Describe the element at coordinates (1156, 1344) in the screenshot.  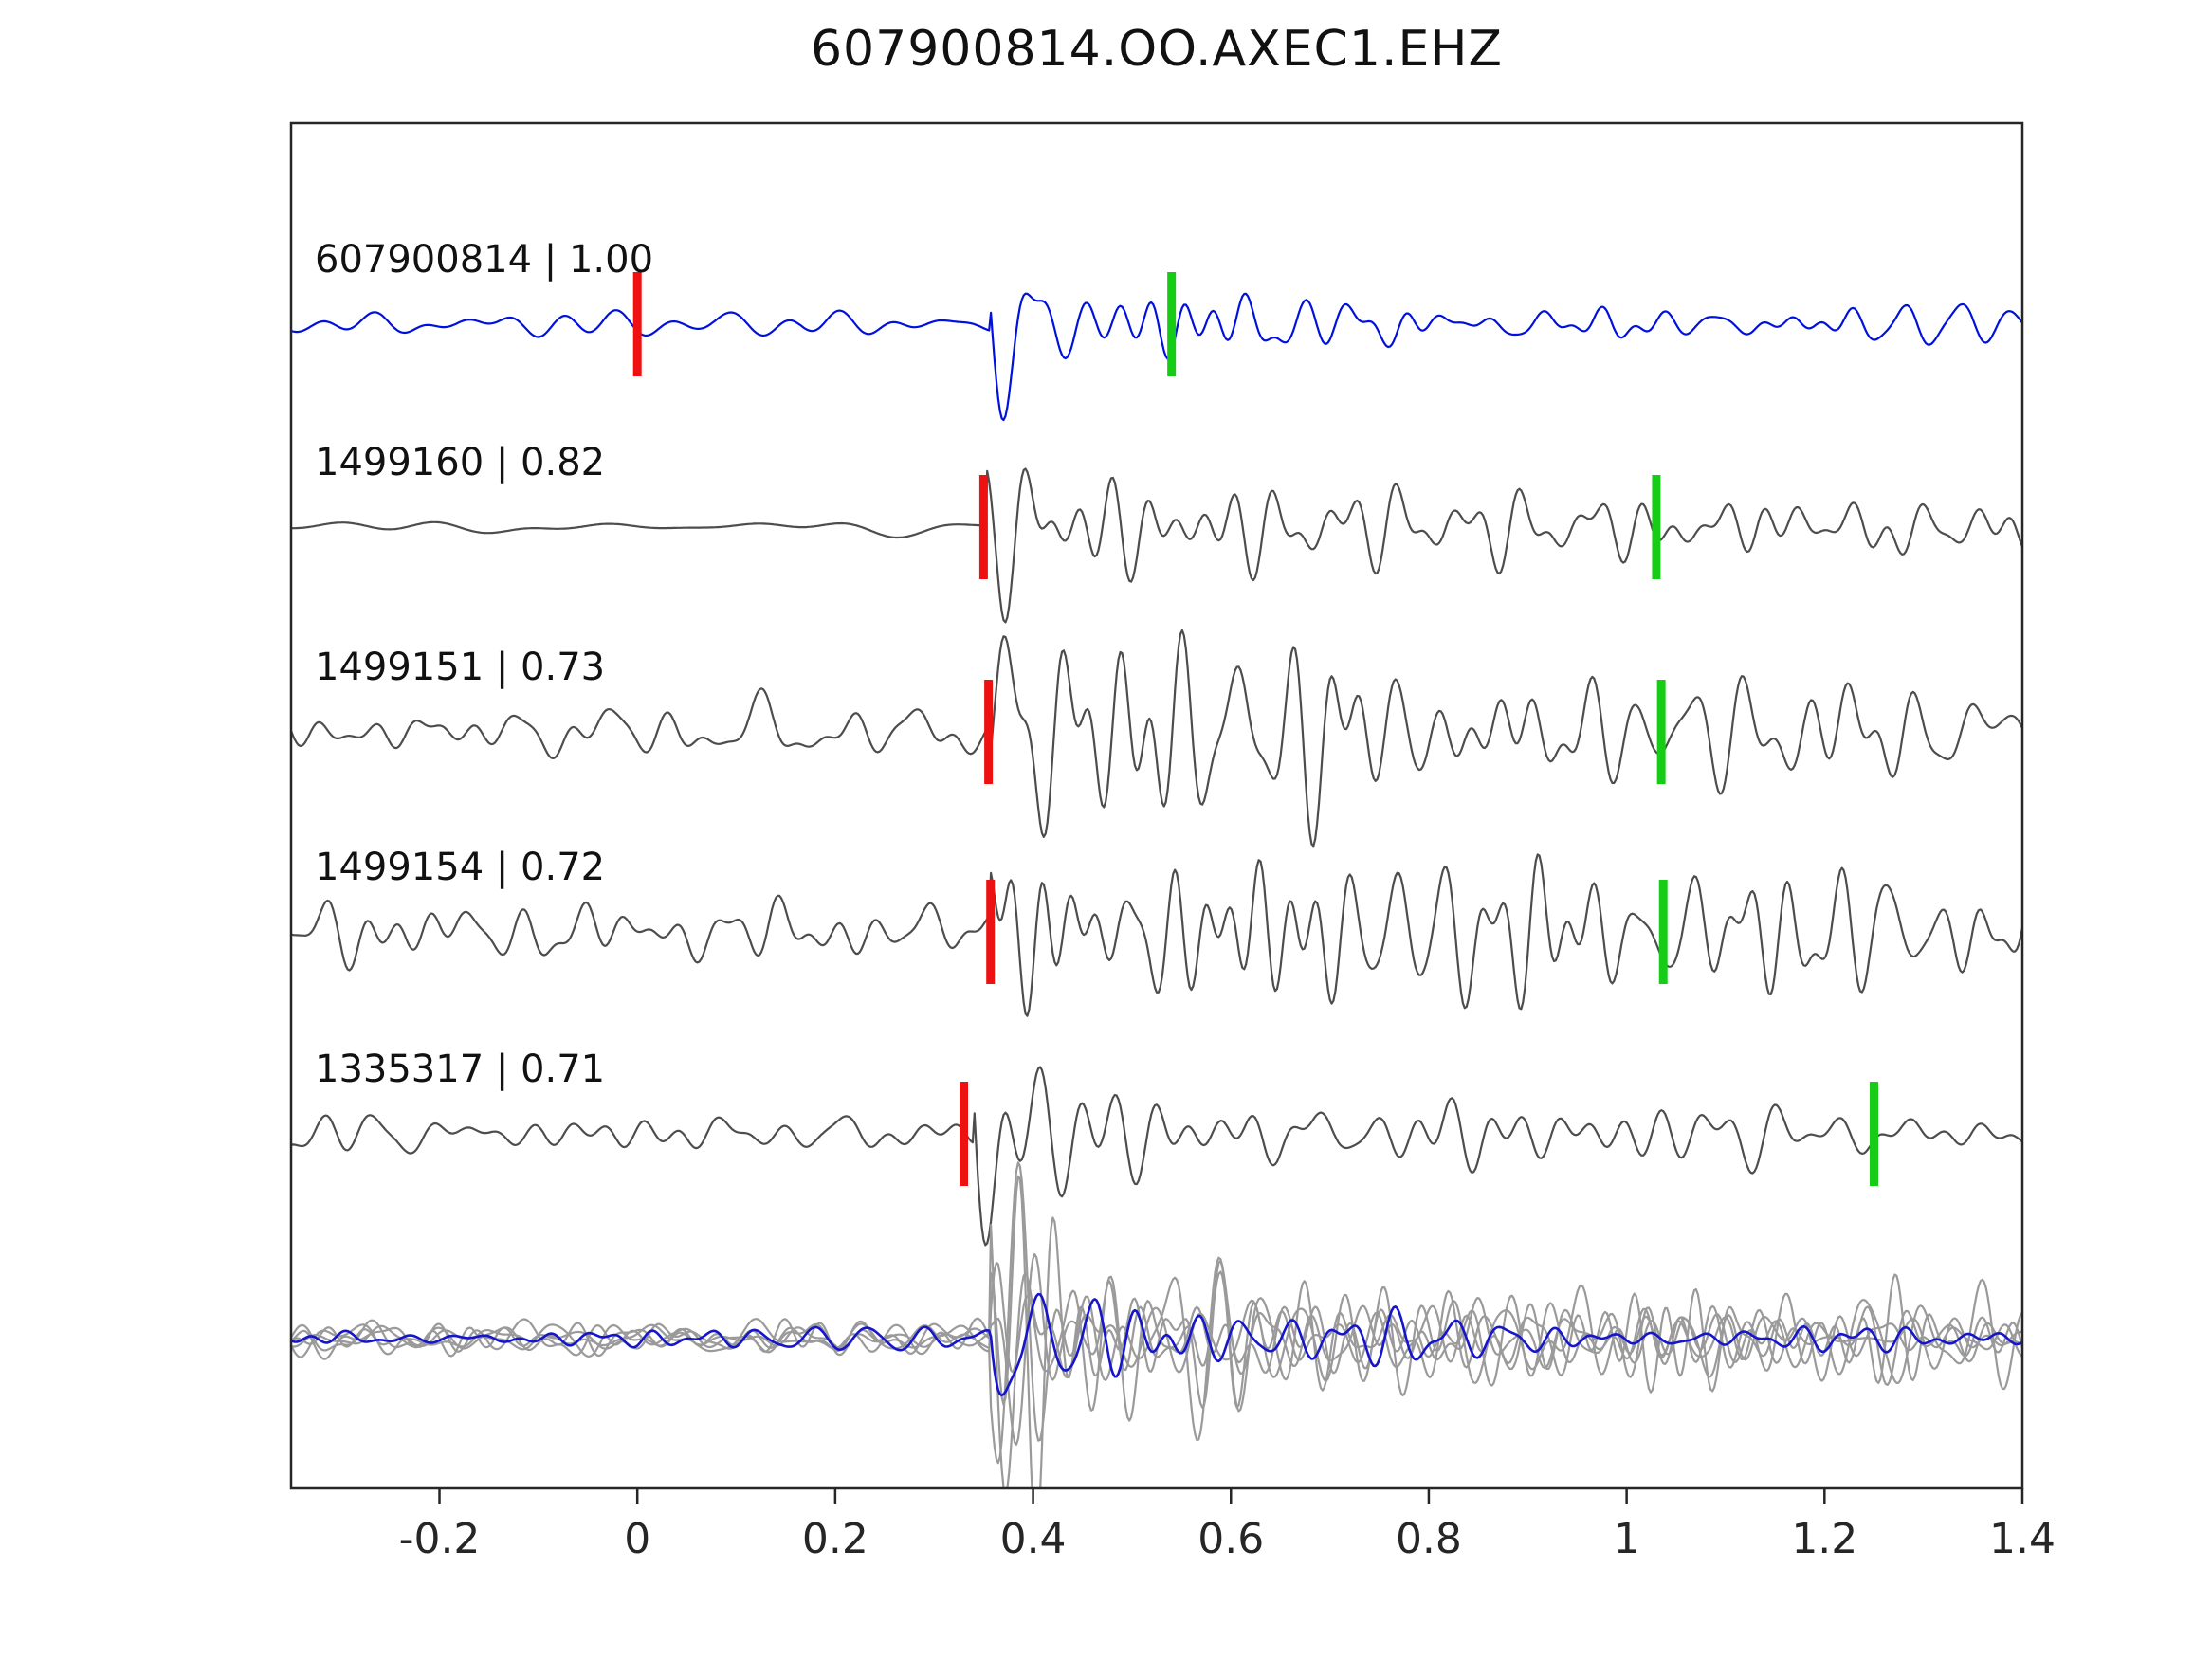
I see `overlay-template-trace` at that location.